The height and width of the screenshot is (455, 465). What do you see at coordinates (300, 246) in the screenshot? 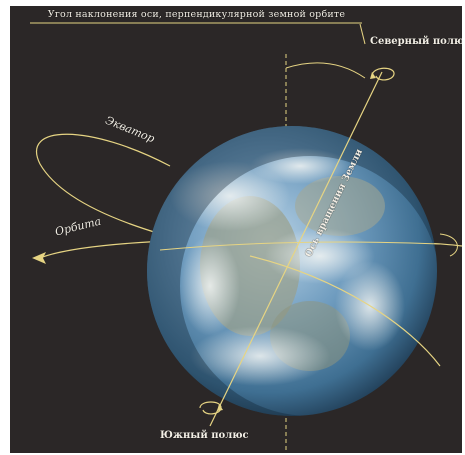
I see `orbit-line-front` at bounding box center [300, 246].